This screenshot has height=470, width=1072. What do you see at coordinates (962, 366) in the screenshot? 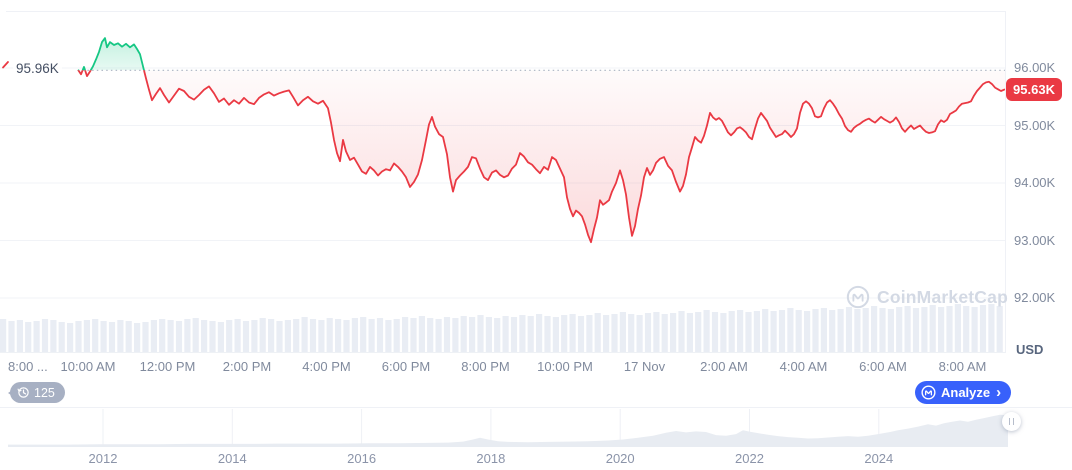
I see `x-axis-tick-label: 8:00 AM` at bounding box center [962, 366].